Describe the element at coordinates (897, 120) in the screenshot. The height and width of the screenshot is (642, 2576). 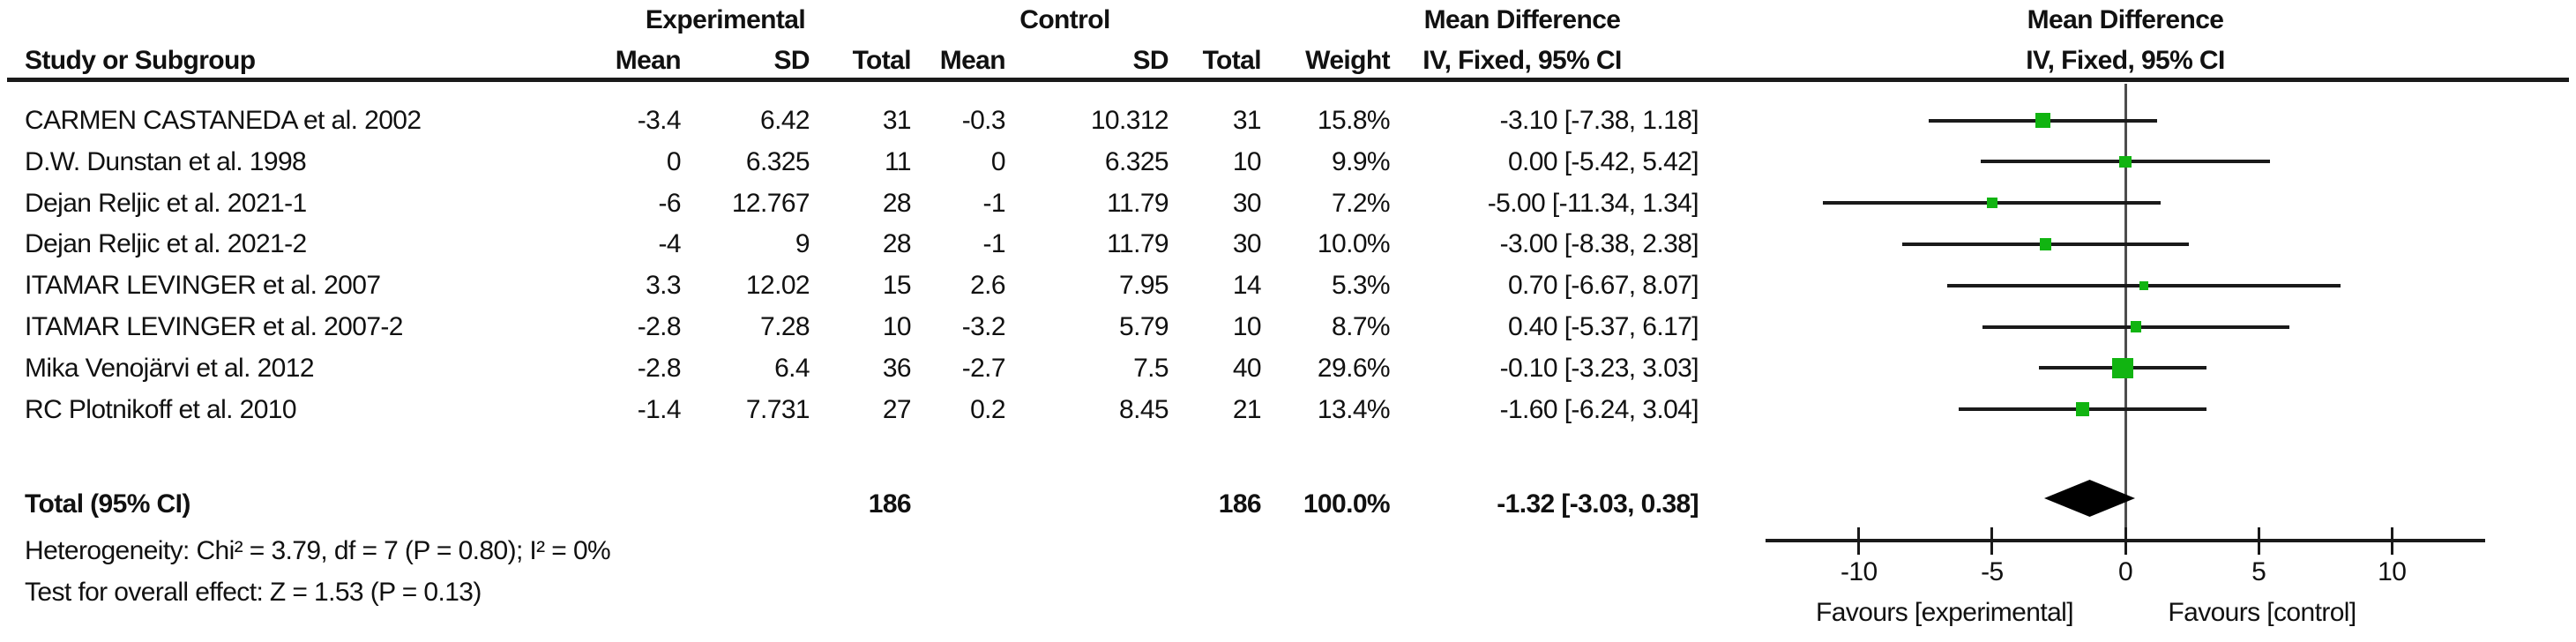
I see `cell-total_e: 31` at that location.